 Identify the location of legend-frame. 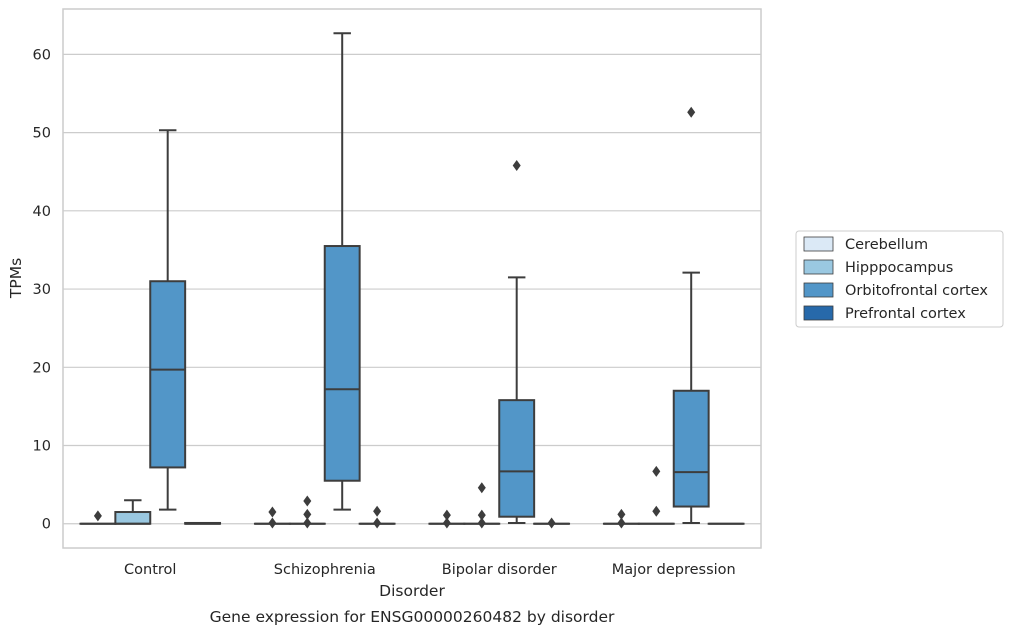
(899, 279).